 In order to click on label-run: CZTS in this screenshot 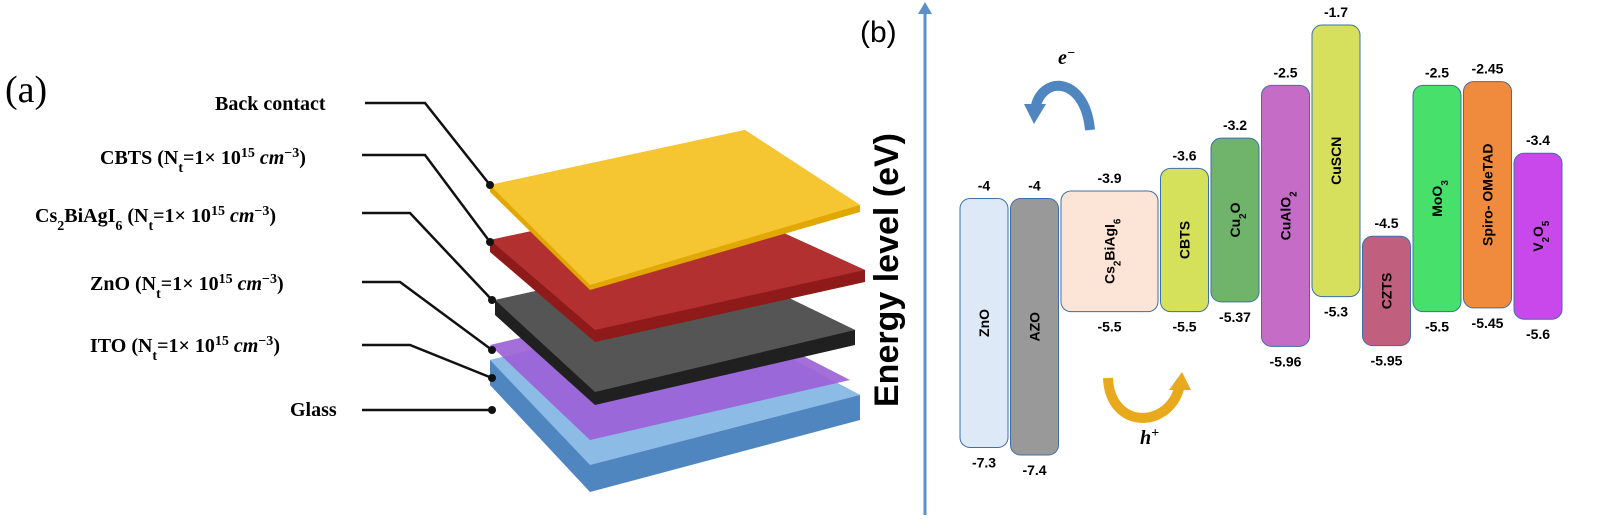, I will do `click(1387, 291)`.